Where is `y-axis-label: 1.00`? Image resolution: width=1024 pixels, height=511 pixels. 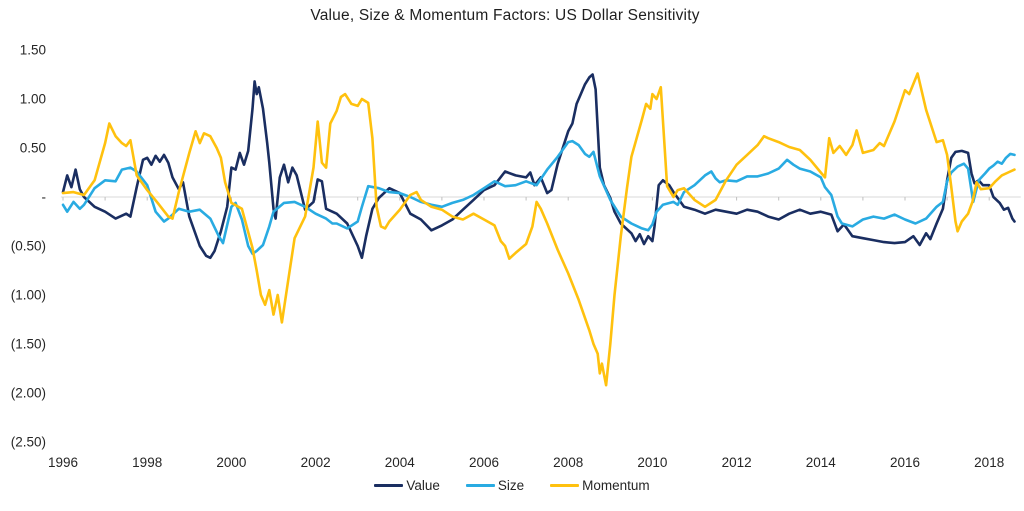
y-axis-label: 1.00 is located at coordinates (33, 99).